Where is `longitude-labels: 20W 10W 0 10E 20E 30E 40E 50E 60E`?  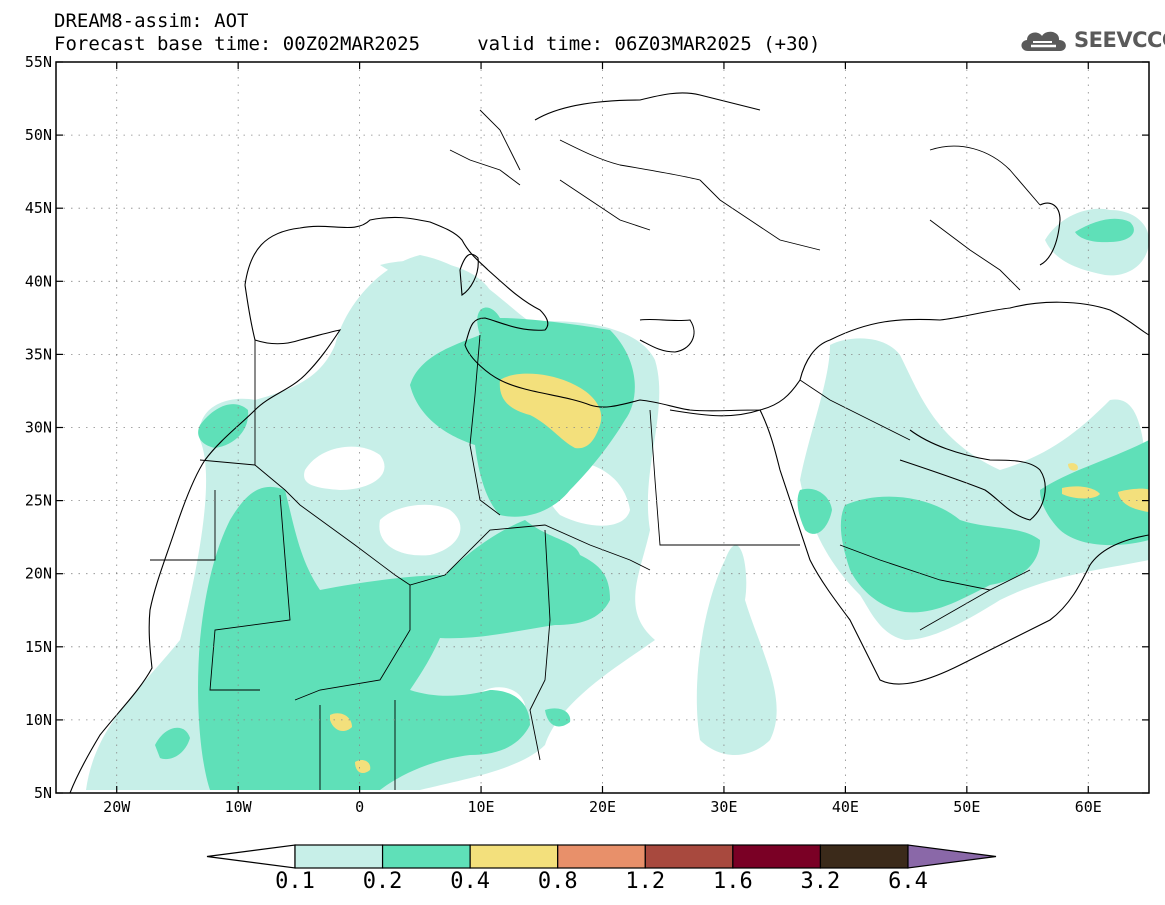
longitude-labels: 20W 10W 0 10E 20E 30E 40E 50E 60E is located at coordinates (602, 807).